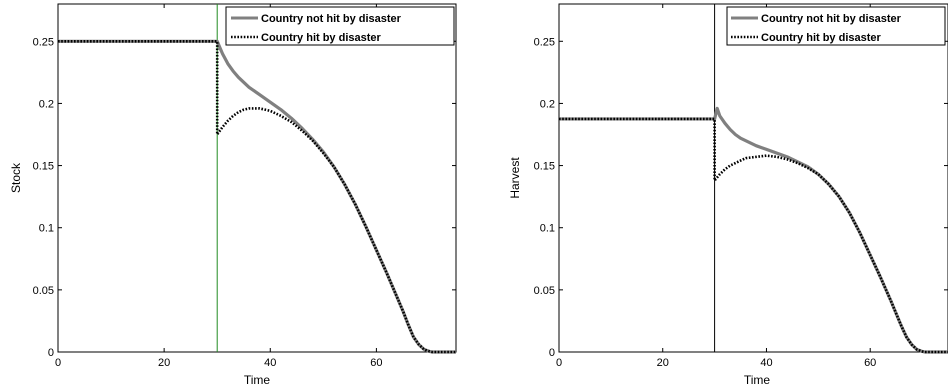  What do you see at coordinates (16, 177) in the screenshot?
I see `y-axis-label: Stock` at bounding box center [16, 177].